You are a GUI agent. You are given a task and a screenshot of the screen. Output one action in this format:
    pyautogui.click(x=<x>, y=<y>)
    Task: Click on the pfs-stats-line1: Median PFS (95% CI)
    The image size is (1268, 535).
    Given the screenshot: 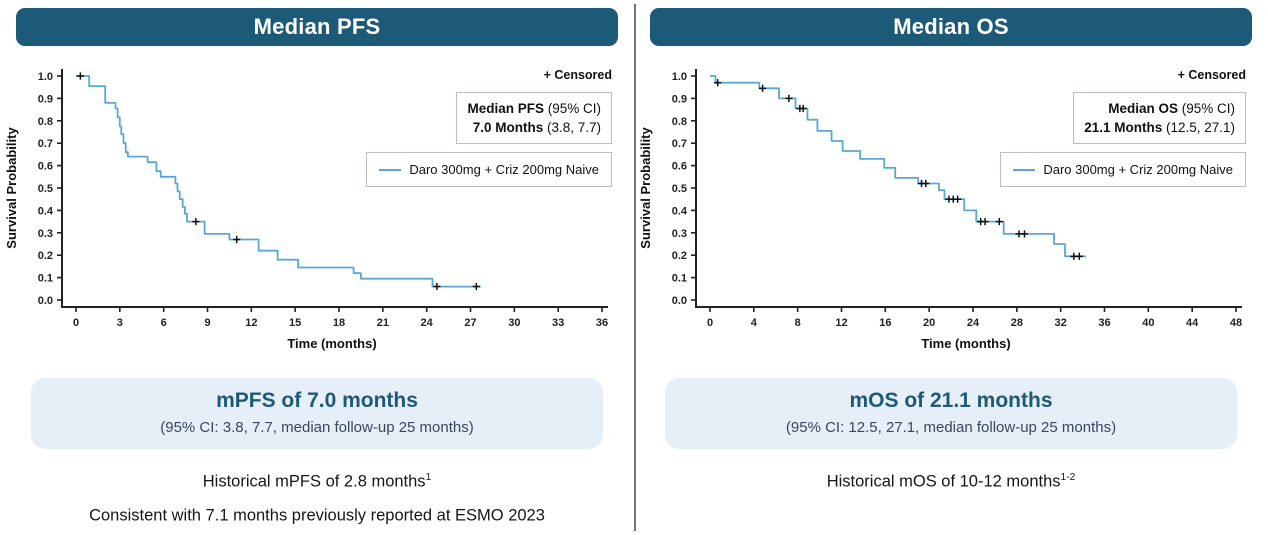 What is the action you would take?
    pyautogui.click(x=534, y=108)
    